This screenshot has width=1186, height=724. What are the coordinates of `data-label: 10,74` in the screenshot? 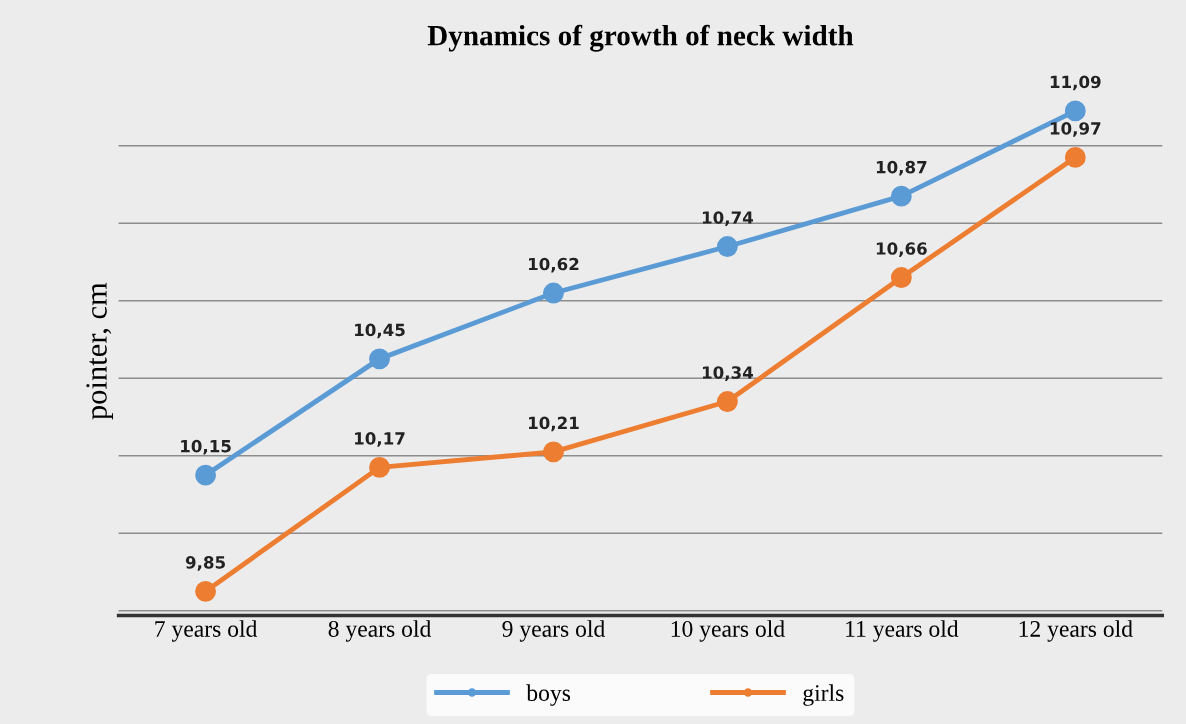 It's located at (728, 218).